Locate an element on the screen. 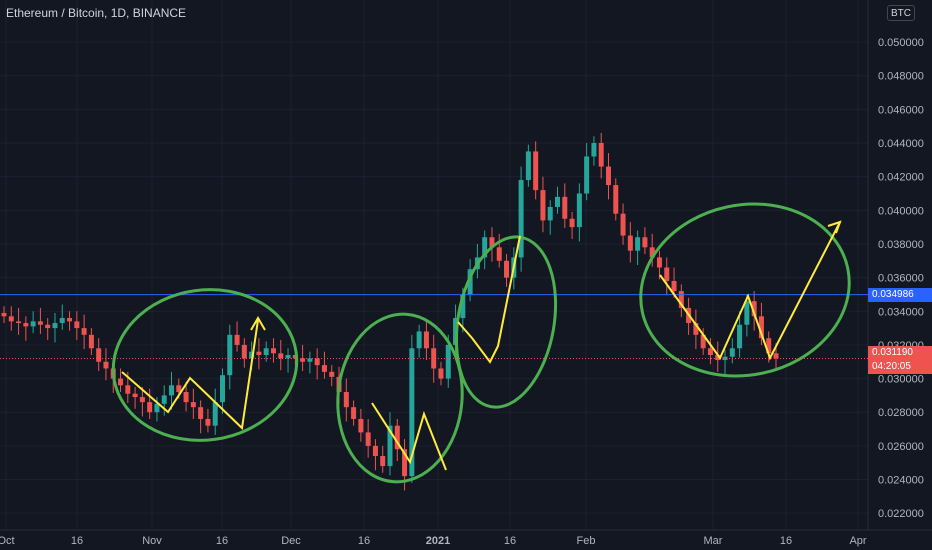 This screenshot has width=932, height=550. x-tick-label: 2021 is located at coordinates (438, 541).